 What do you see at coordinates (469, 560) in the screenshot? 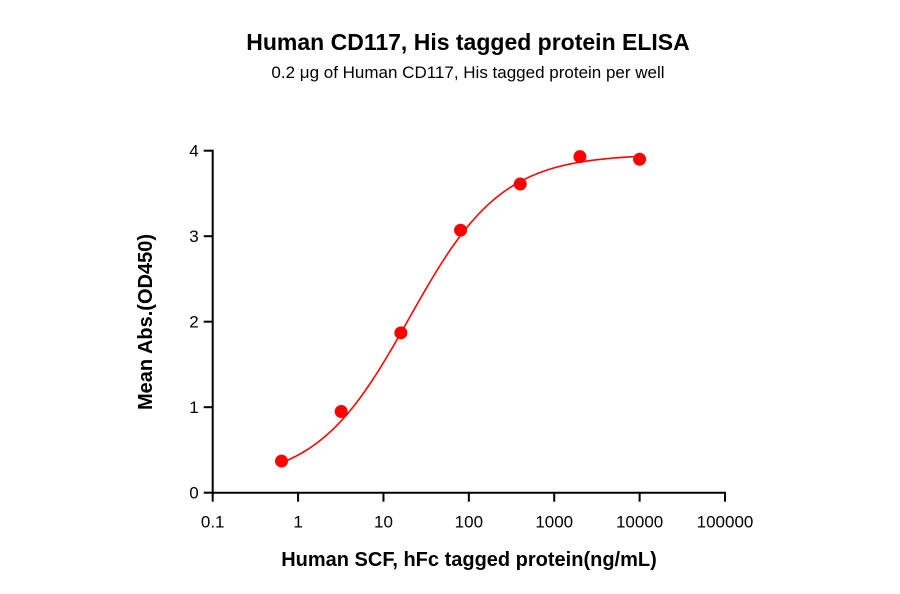
I see `x-axis-label: Human SCF, hFc tagged protein(ng/mL)` at bounding box center [469, 560].